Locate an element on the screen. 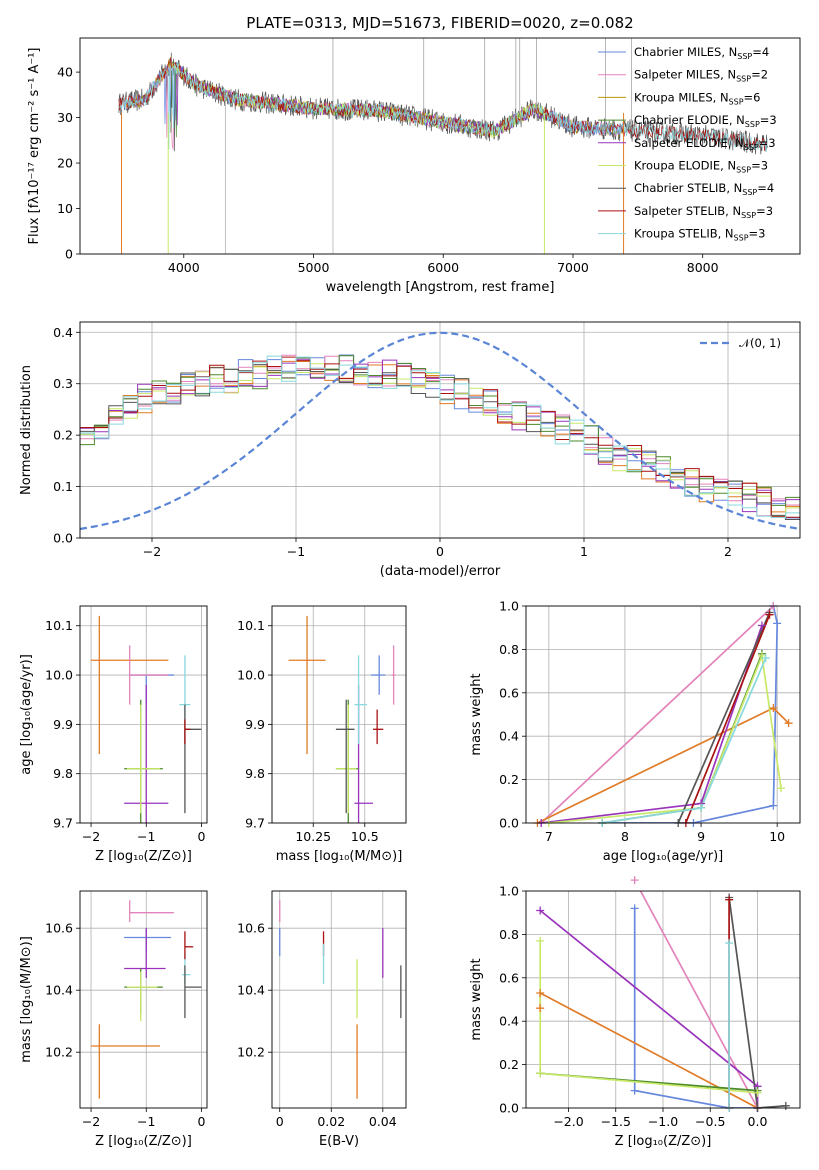 Image resolution: width=819 pixels, height=1170 pixels. x-tick-label: 8 is located at coordinates (625, 836).